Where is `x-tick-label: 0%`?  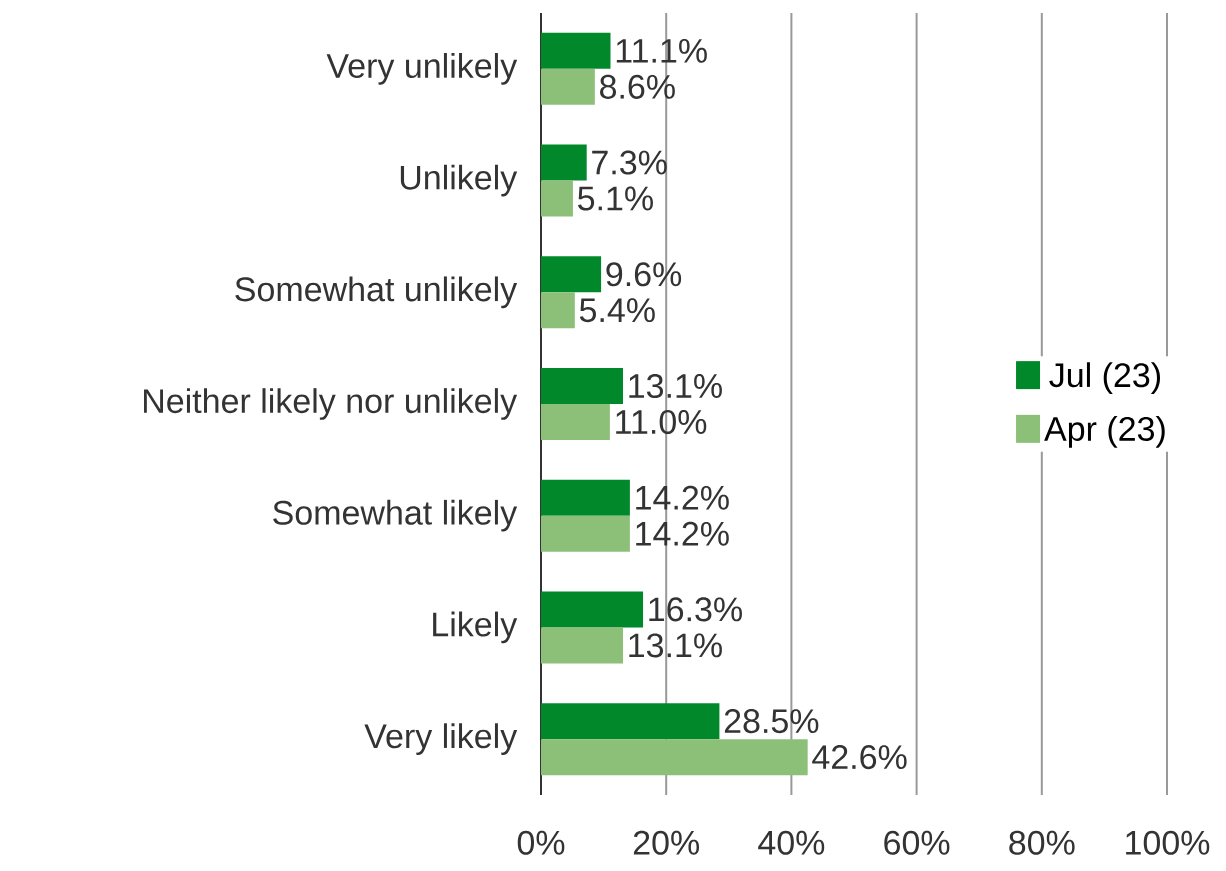 x-tick-label: 0% is located at coordinates (541, 842).